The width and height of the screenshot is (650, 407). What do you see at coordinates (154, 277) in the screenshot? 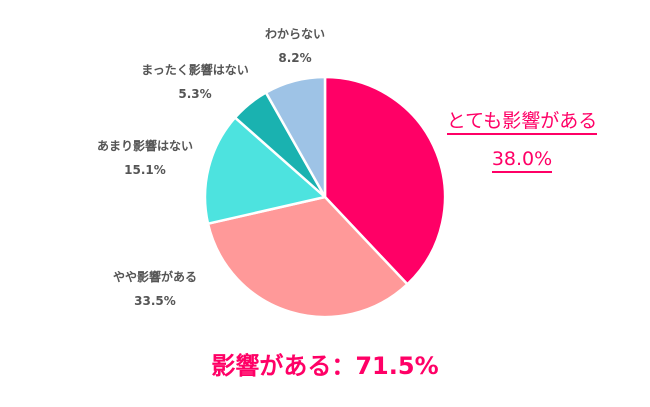
I see `label-name: やや影響がある` at bounding box center [154, 277].